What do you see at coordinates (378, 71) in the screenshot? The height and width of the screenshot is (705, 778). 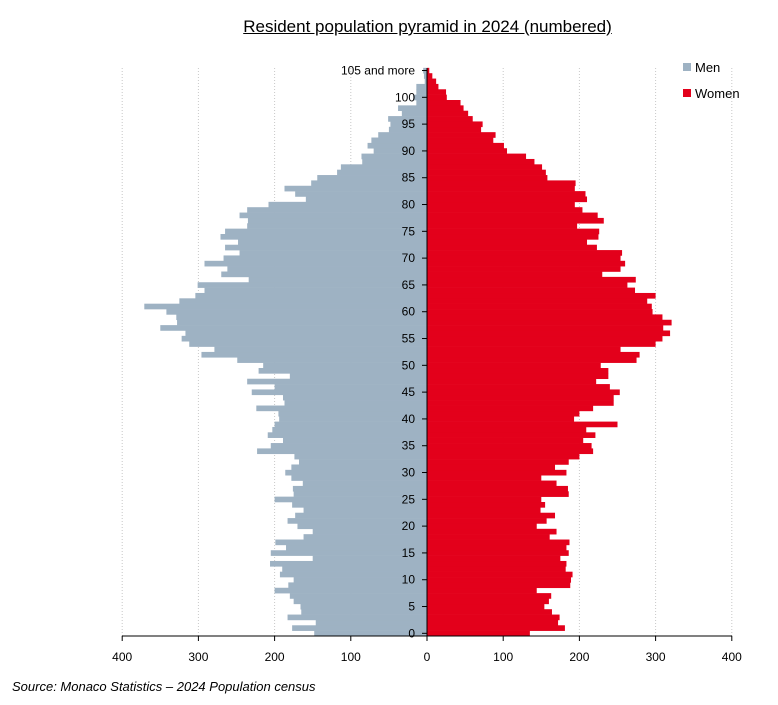 I see `y-tick-label: 105 and more` at bounding box center [378, 71].